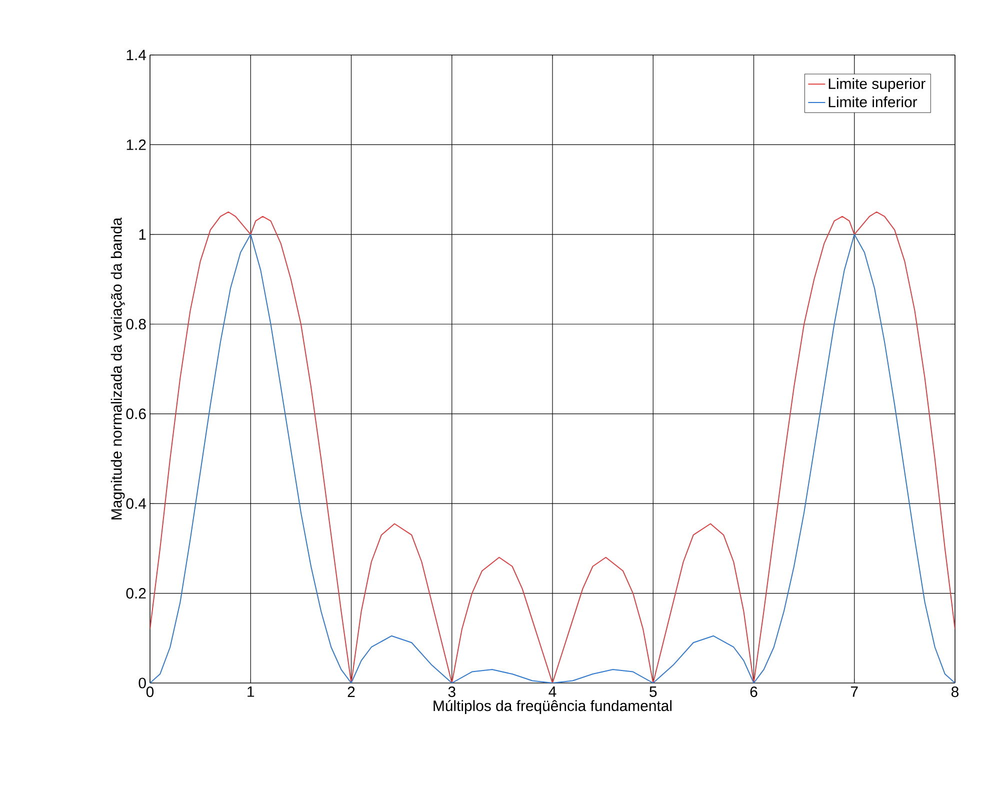 This screenshot has width=1000, height=785. I want to click on y-tick-label: 0.4, so click(136, 503).